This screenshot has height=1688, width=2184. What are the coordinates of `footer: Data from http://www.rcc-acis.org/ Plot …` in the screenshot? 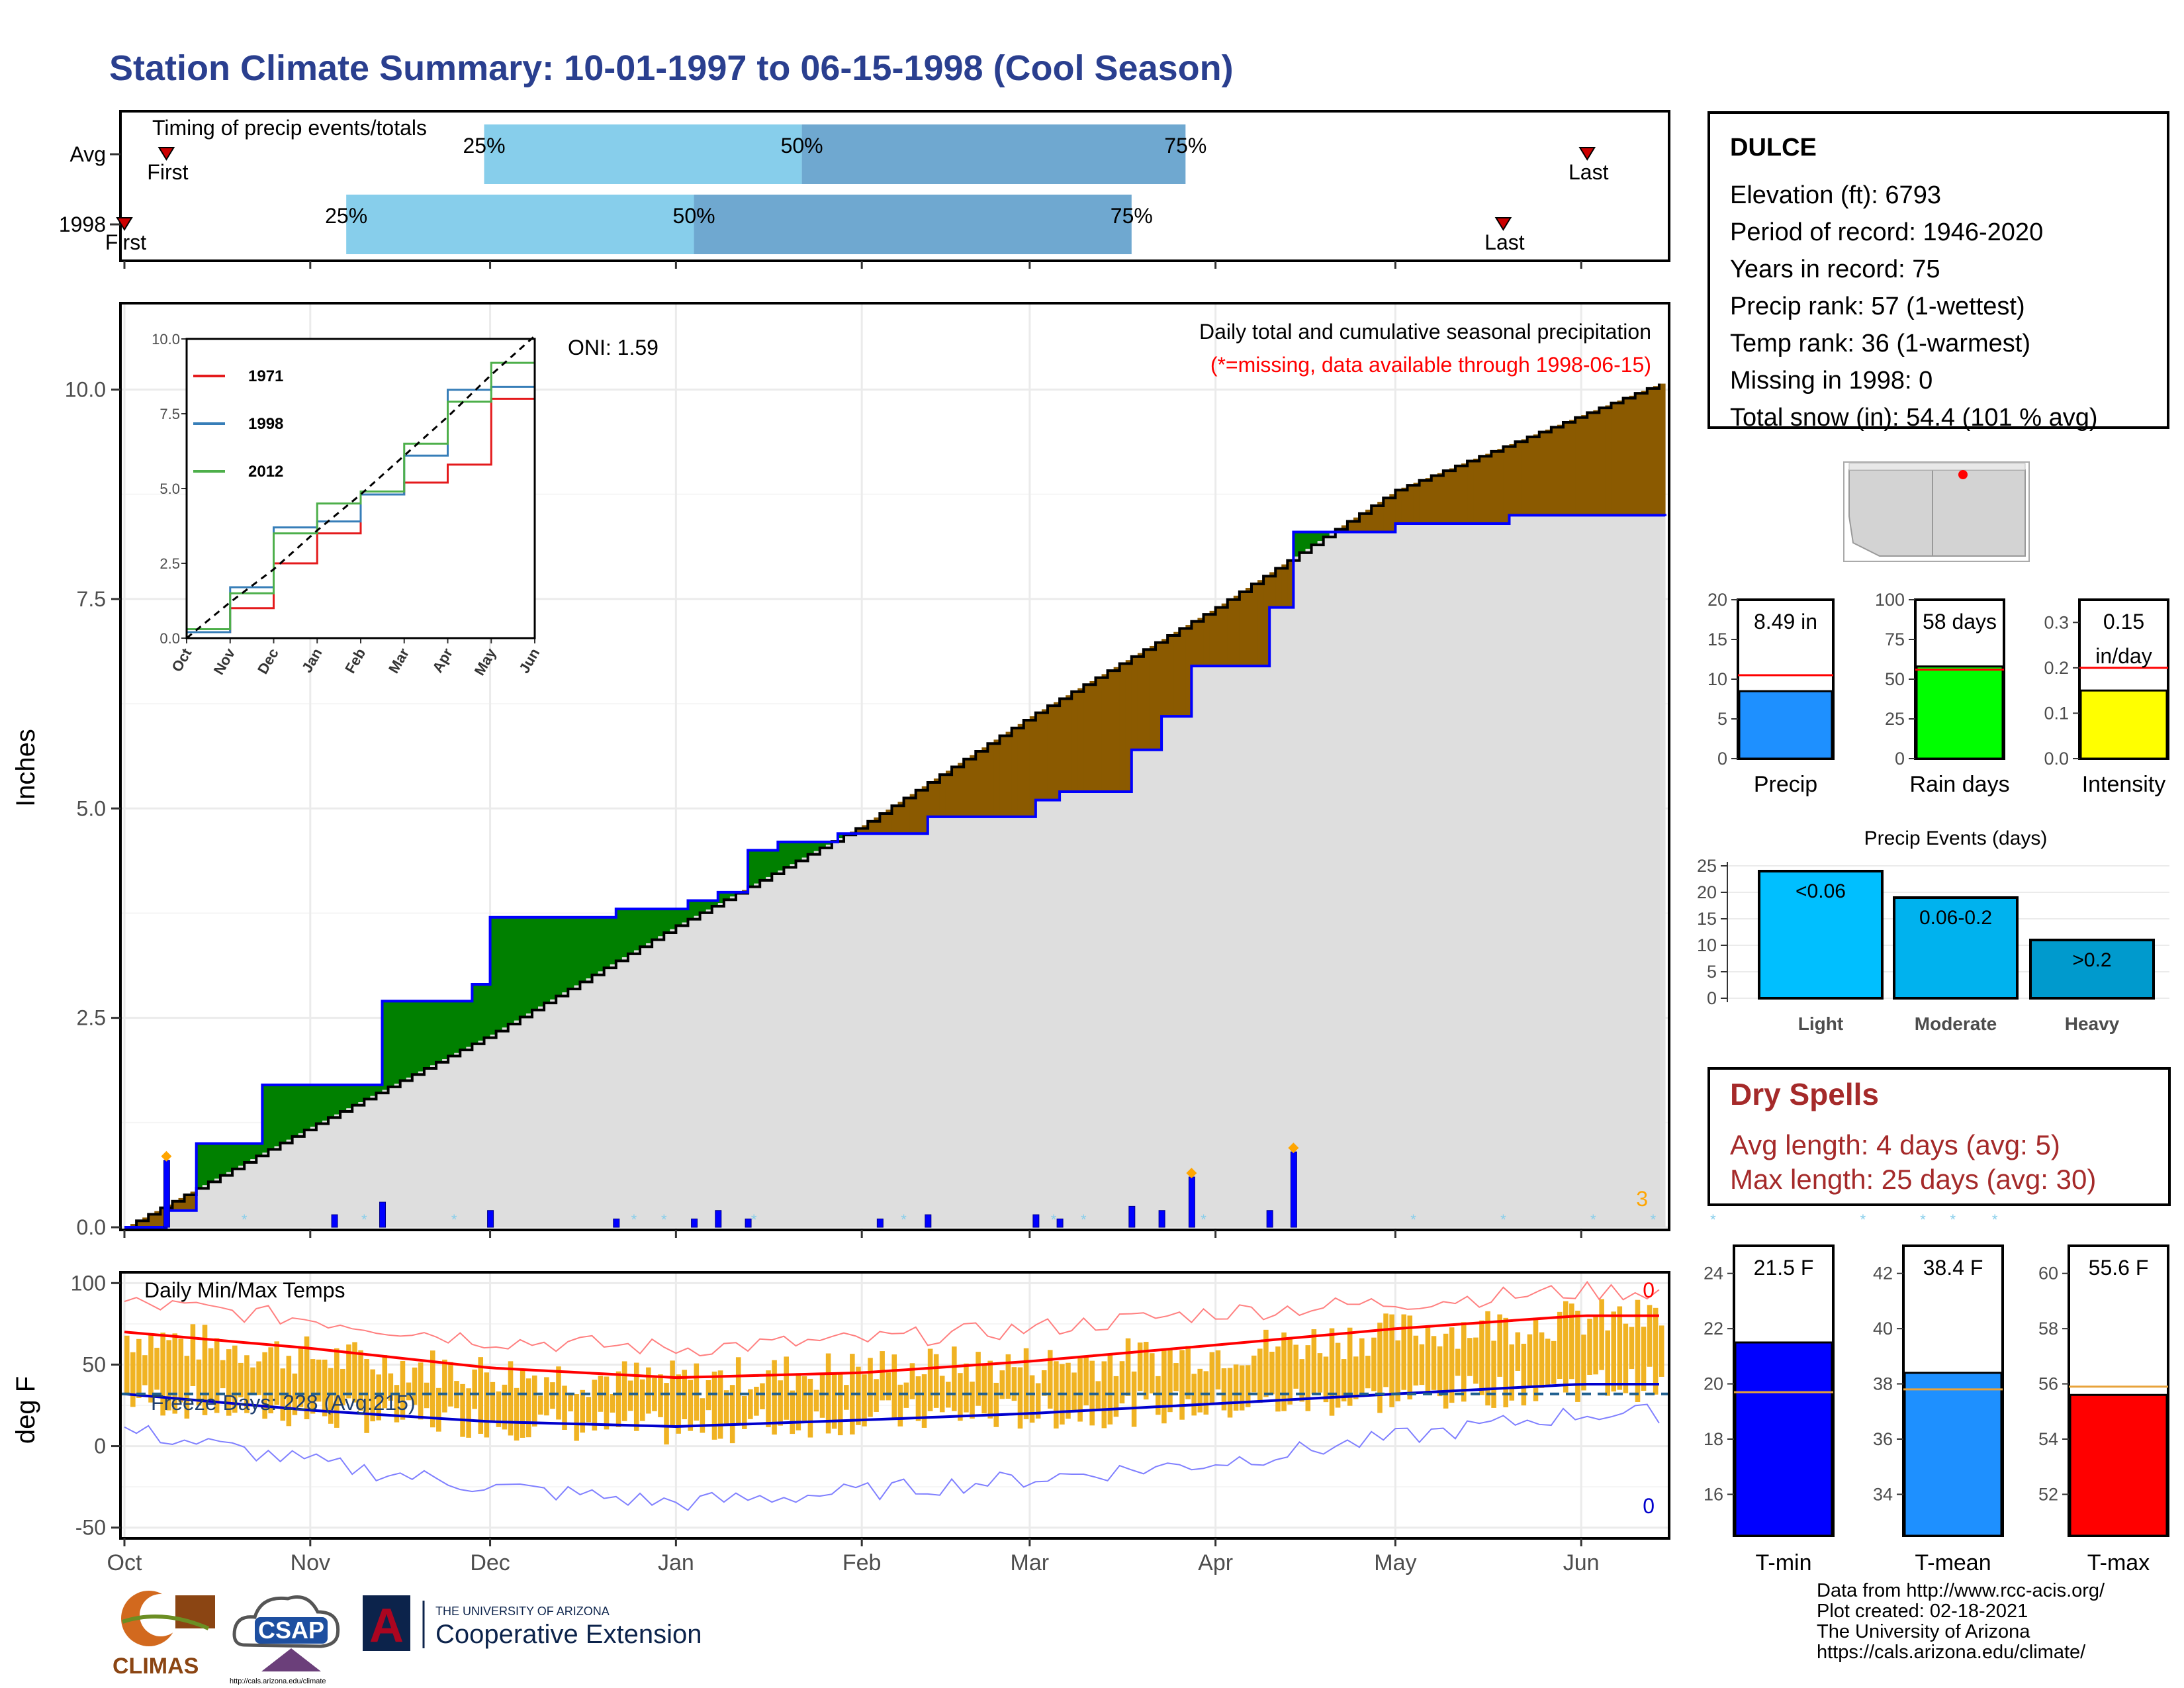 It's located at (1961, 1622).